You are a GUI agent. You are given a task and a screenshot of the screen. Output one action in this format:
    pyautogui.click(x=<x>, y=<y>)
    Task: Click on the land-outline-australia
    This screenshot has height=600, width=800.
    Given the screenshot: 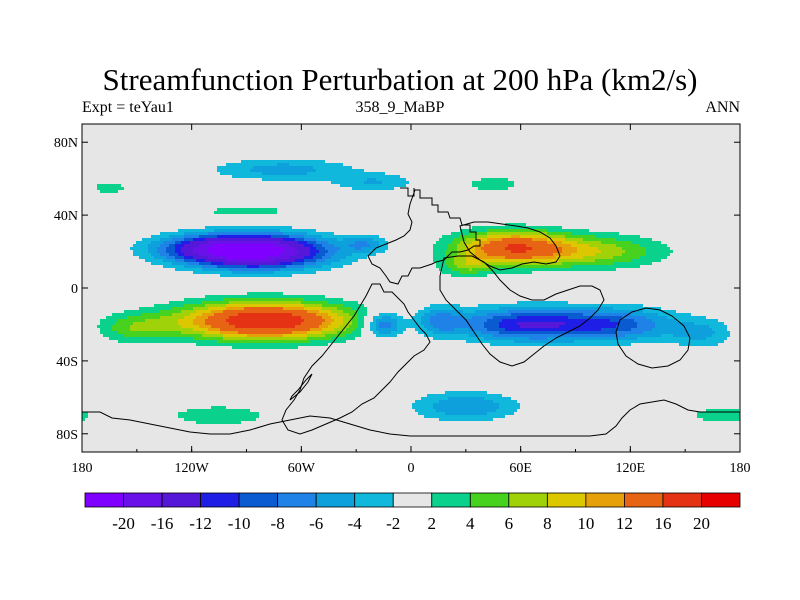 What is the action you would take?
    pyautogui.click(x=653, y=338)
    